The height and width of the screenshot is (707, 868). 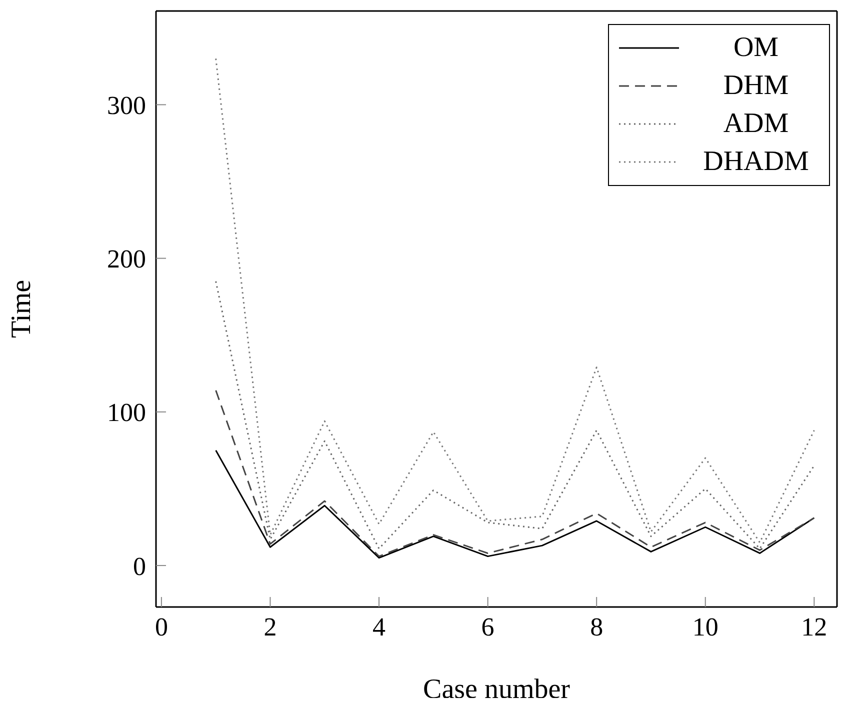 I want to click on x-tick-label: 12, so click(x=814, y=627).